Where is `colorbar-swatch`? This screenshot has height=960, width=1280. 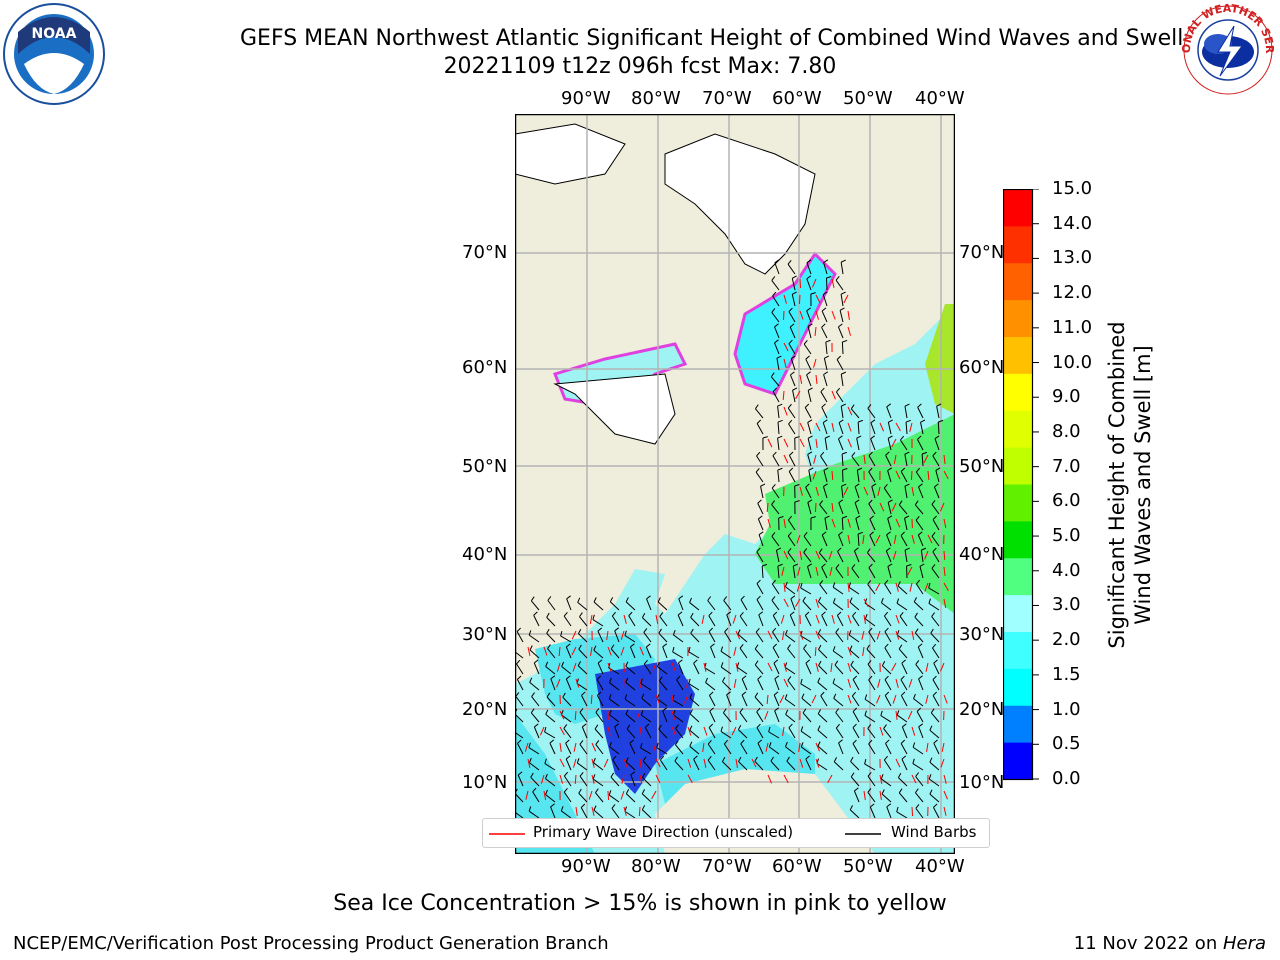 colorbar-swatch is located at coordinates (1018, 724).